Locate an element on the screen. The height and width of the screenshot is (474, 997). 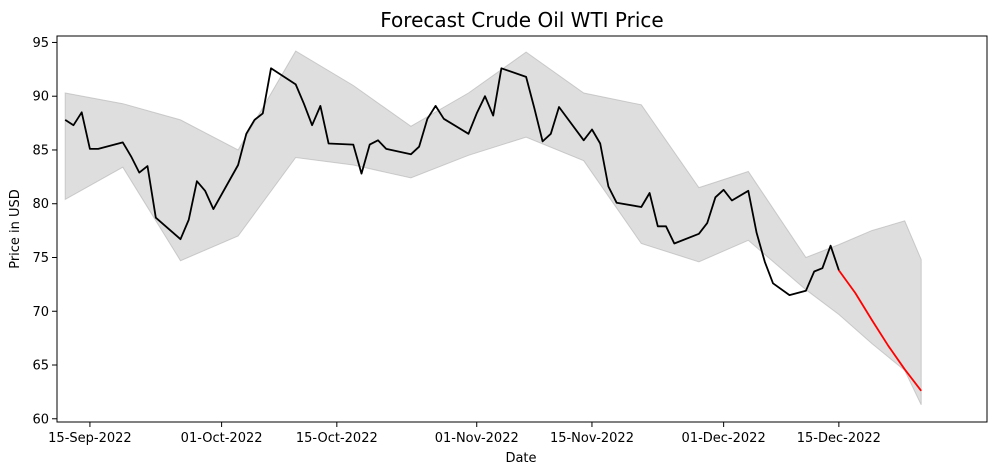
y-tick-label: 90 is located at coordinates (40, 97).